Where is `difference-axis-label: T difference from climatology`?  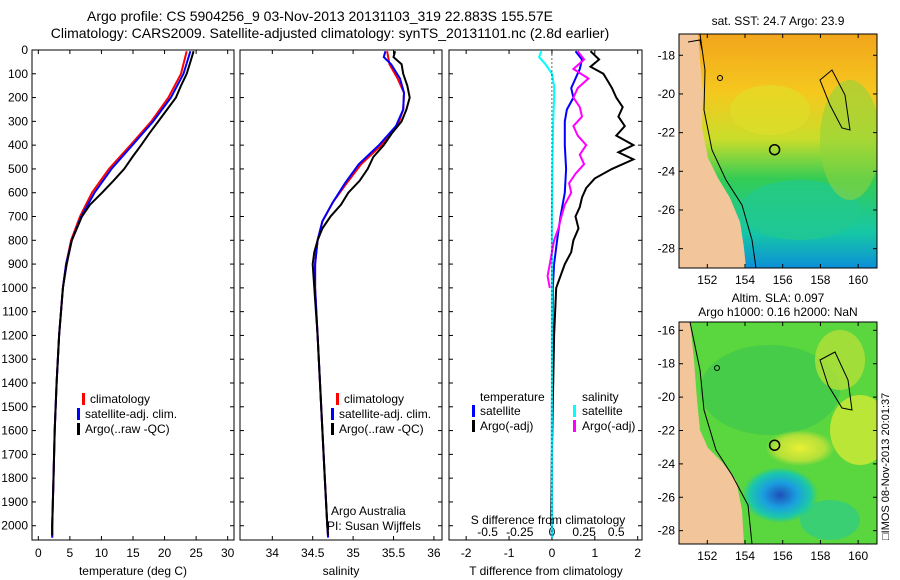 difference-axis-label: T difference from climatology is located at coordinates (546, 571).